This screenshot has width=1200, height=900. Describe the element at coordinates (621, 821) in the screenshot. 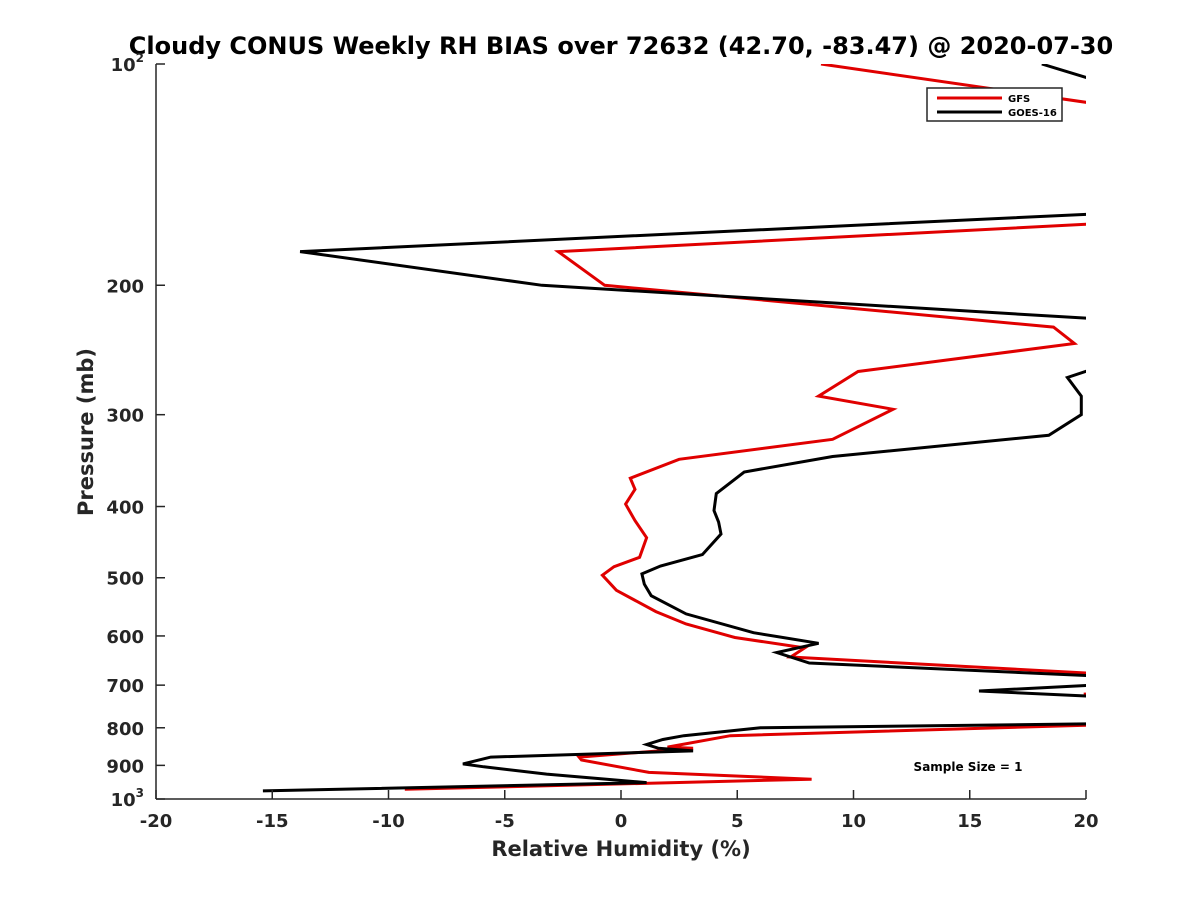

I see `x-tick-label: 0` at that location.